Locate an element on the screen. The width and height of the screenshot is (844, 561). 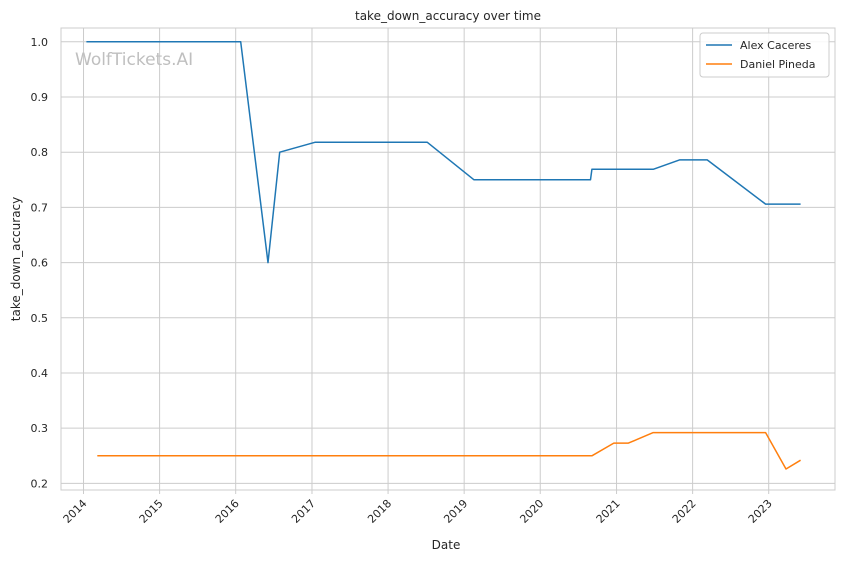
x-axis-ticks: 2014 2015 2016 2017 2018 2019 2020 2021 2022 2023 is located at coordinates (418, 508).